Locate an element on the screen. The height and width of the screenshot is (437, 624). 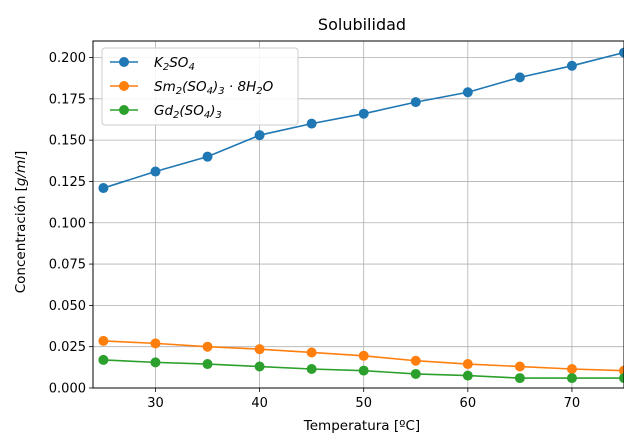
y-tick-label: 0.200 is located at coordinates (67, 58).